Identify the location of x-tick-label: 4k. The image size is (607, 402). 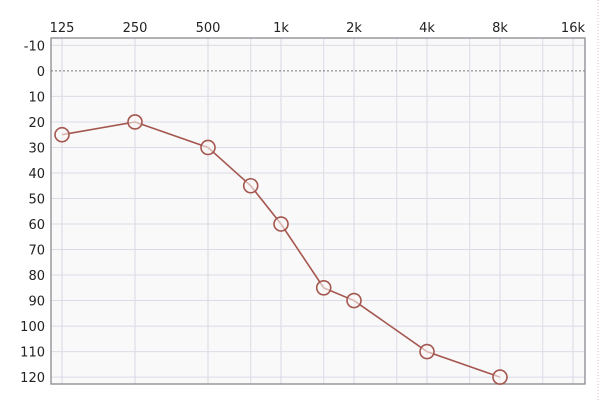
(427, 28).